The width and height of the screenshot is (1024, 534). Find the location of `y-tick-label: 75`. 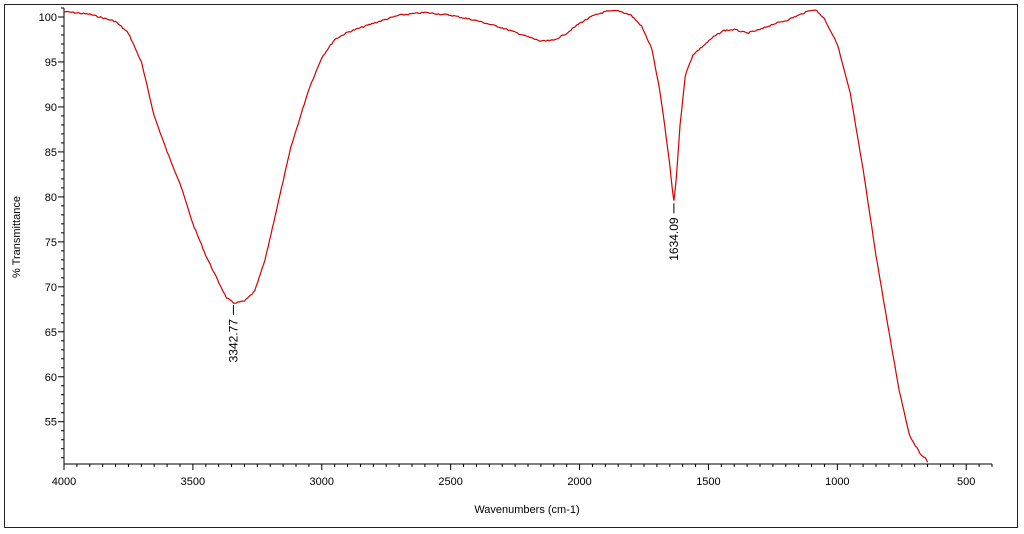

y-tick-label: 75 is located at coordinates (51, 243).